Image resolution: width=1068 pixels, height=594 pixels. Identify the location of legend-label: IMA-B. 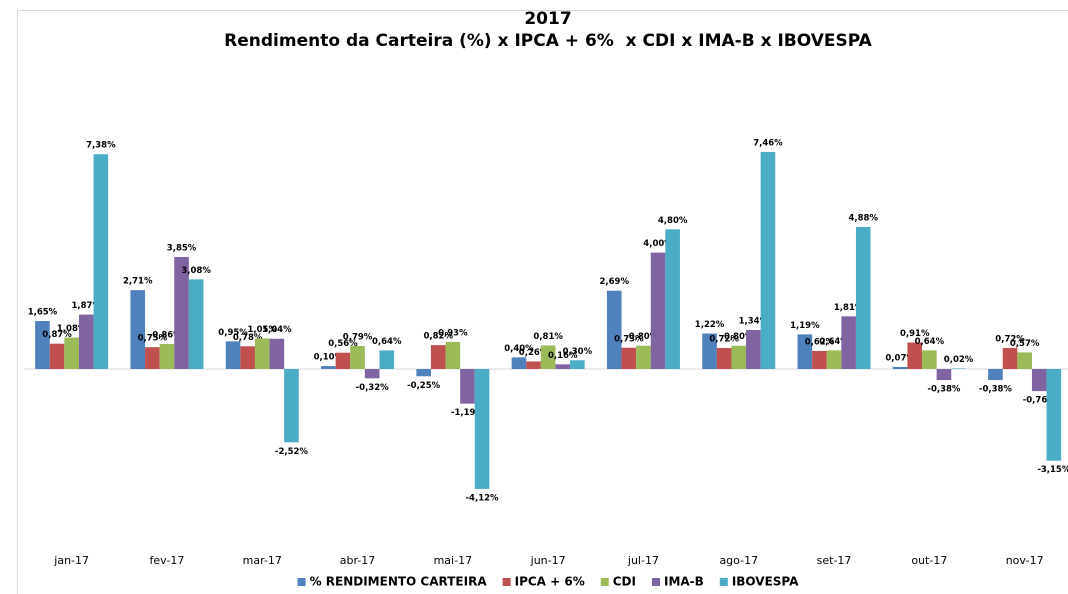
(684, 582).